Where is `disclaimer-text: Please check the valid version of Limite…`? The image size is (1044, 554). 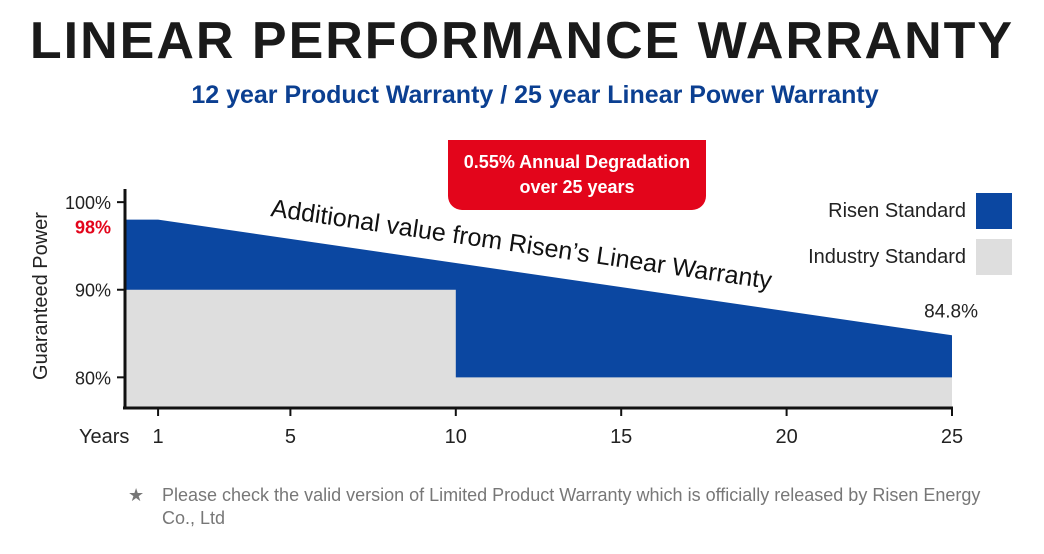 disclaimer-text: Please check the valid version of Limite… is located at coordinates (571, 506).